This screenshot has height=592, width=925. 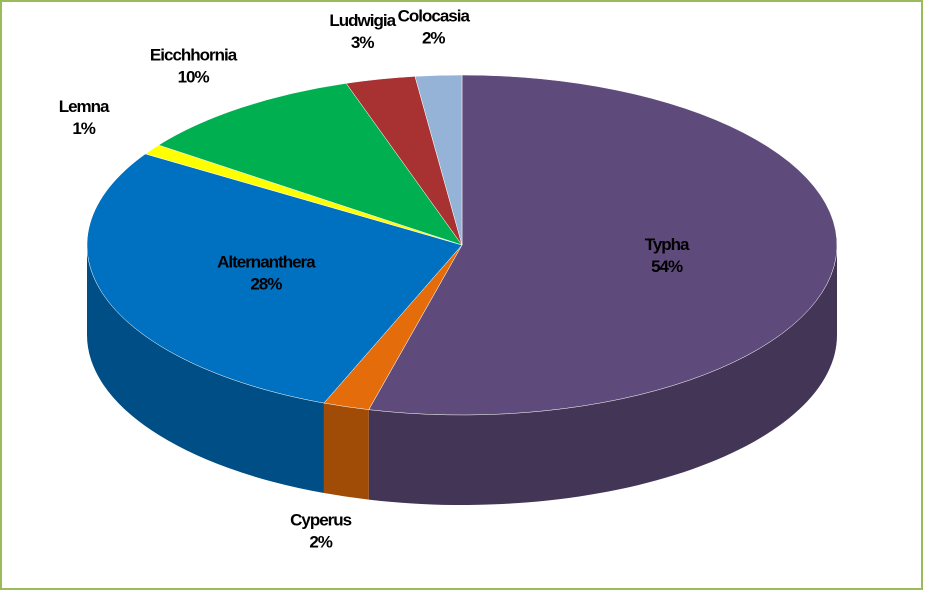 What do you see at coordinates (667, 244) in the screenshot?
I see `slice-label: Typha` at bounding box center [667, 244].